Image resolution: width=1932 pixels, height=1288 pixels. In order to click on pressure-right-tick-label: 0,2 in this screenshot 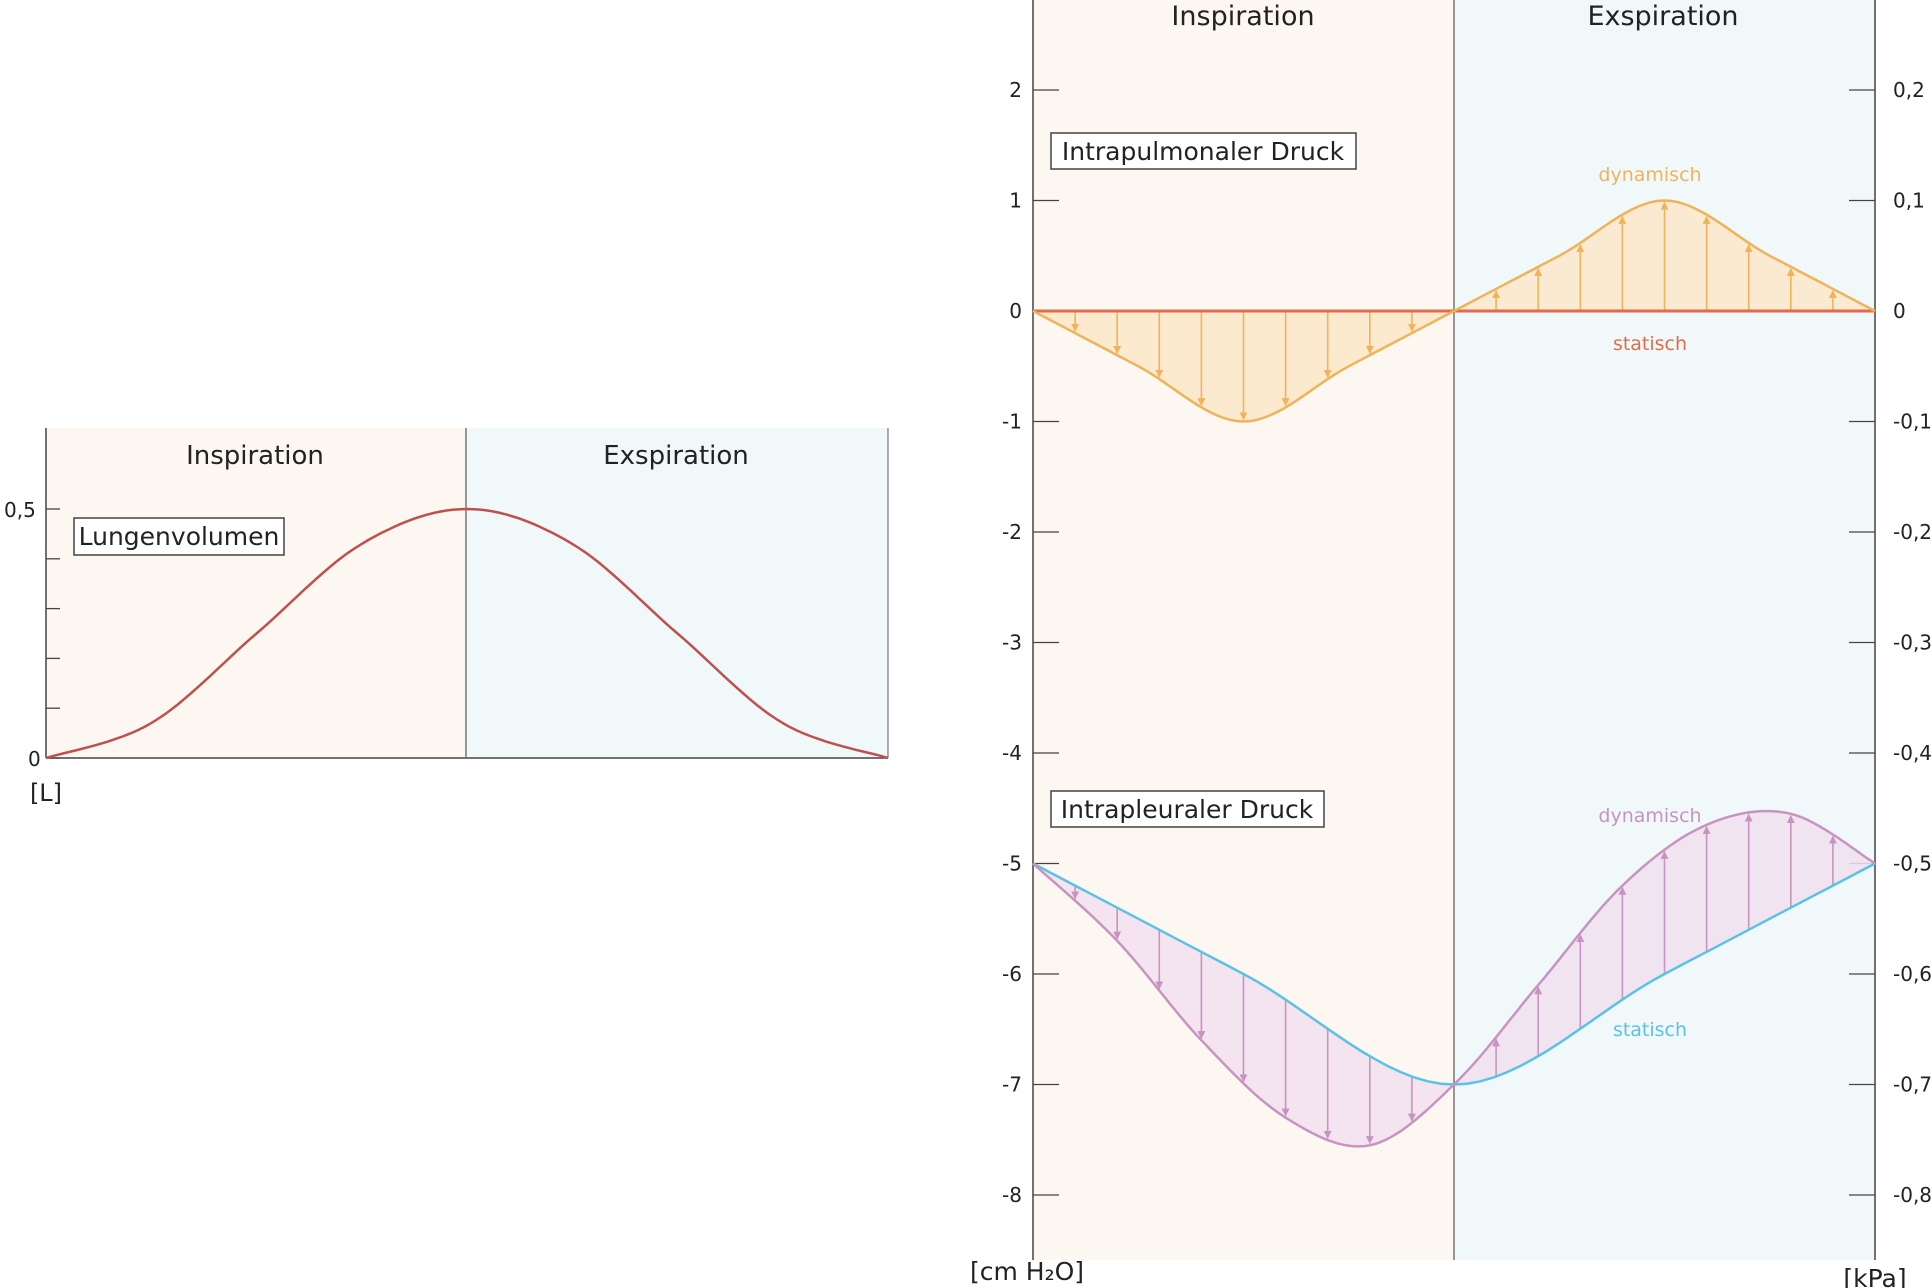, I will do `click(1909, 90)`.